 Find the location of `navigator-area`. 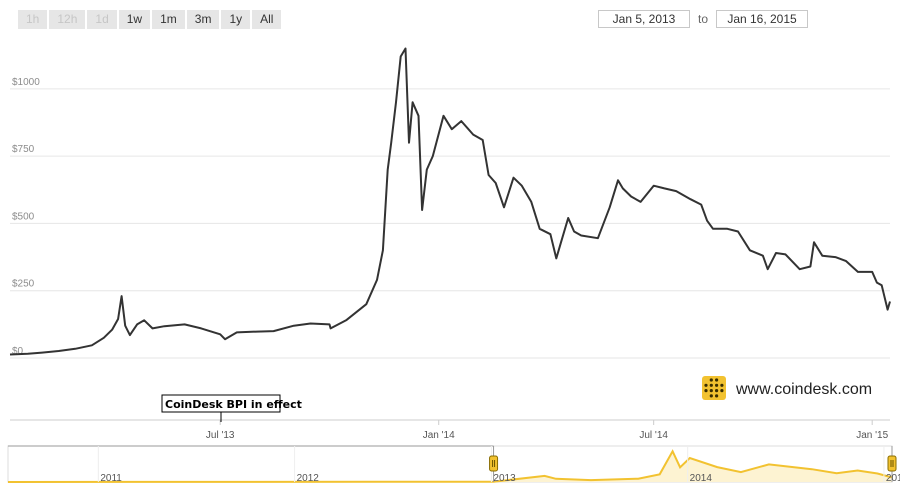

navigator-area is located at coordinates (450, 466).